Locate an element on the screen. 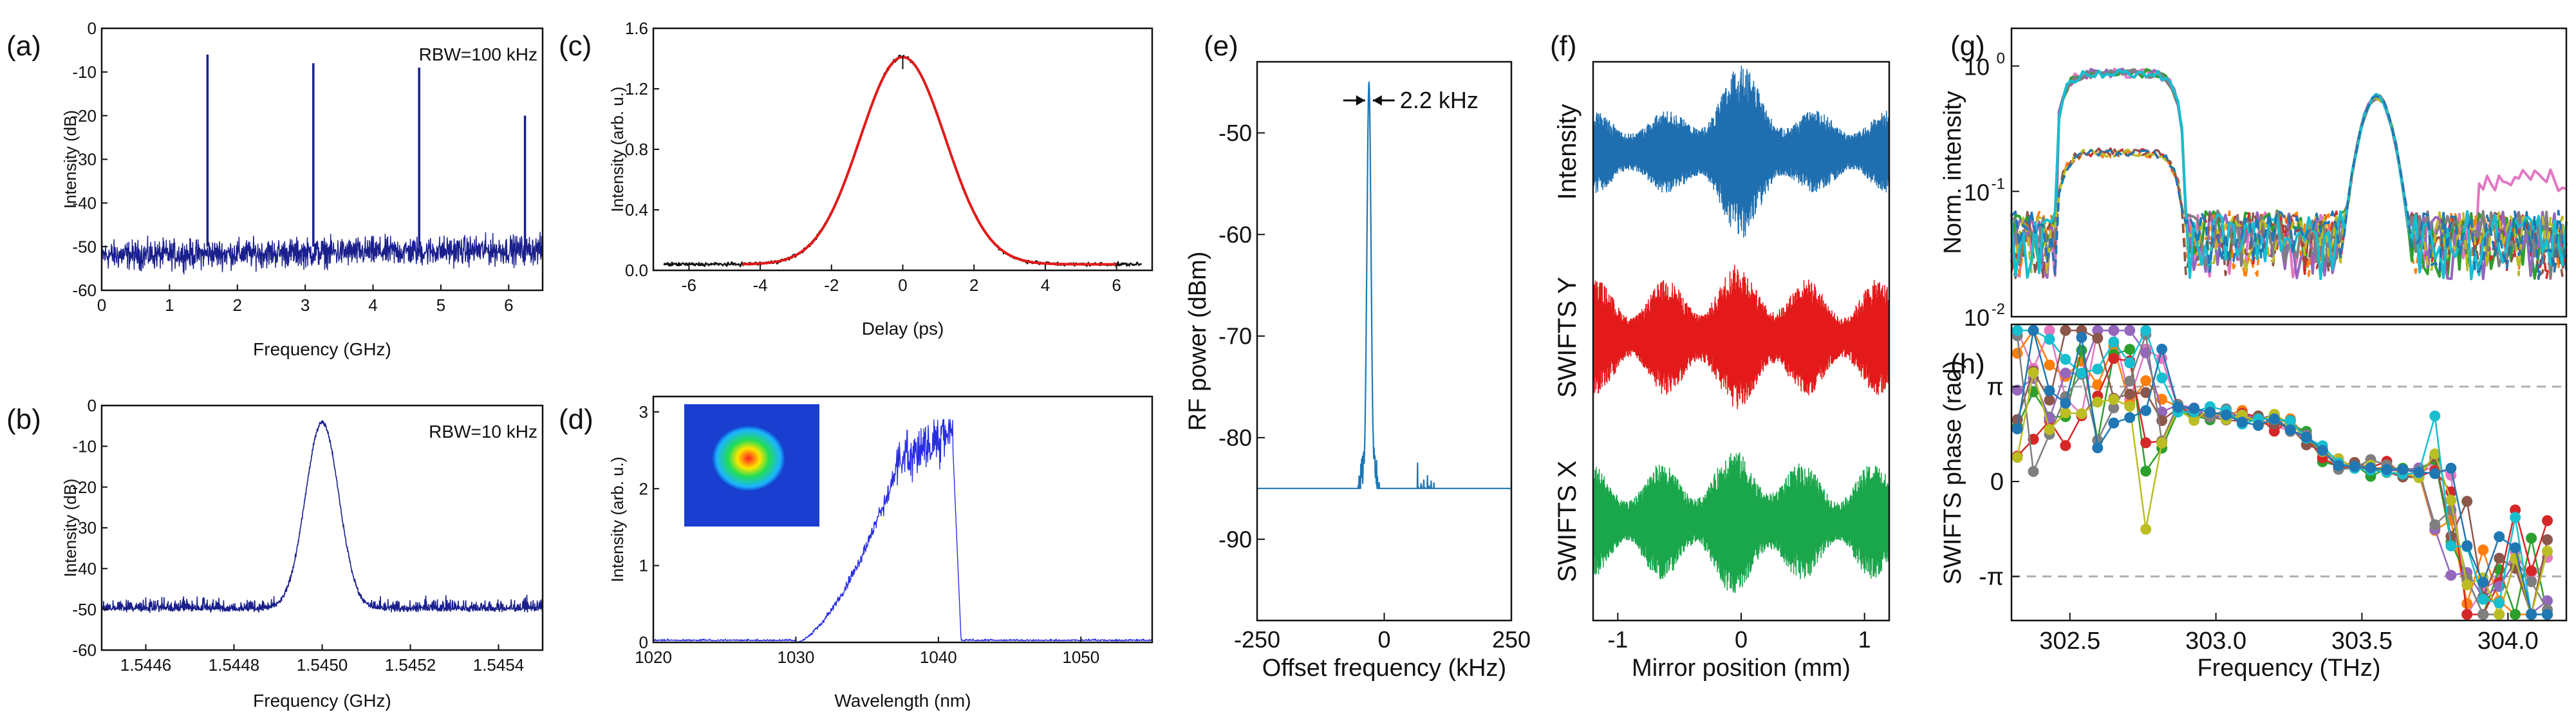  x-tick-label: -6 is located at coordinates (689, 285).